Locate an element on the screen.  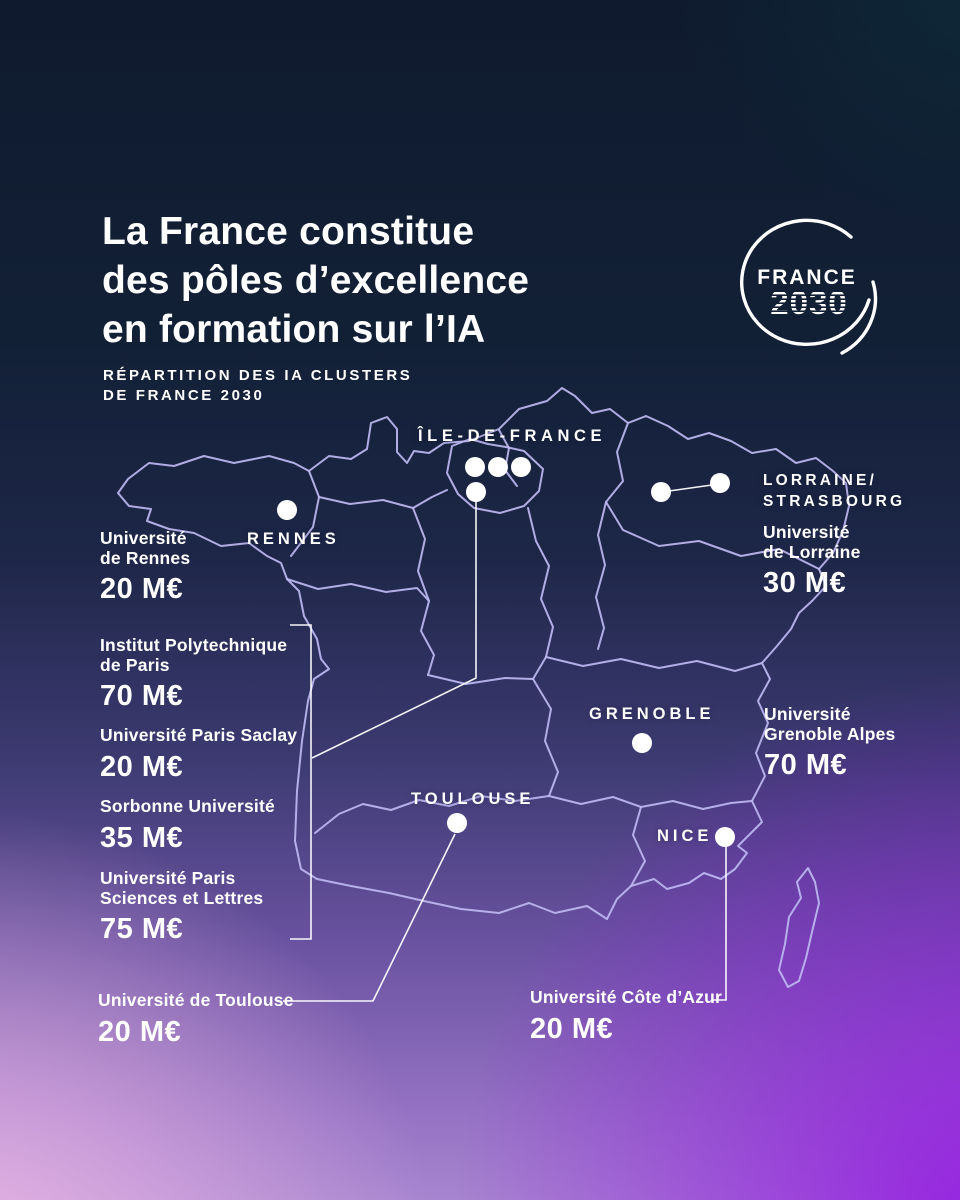
institution-sorbonne: Sorbonne Université 35 M€ is located at coordinates (187, 825).